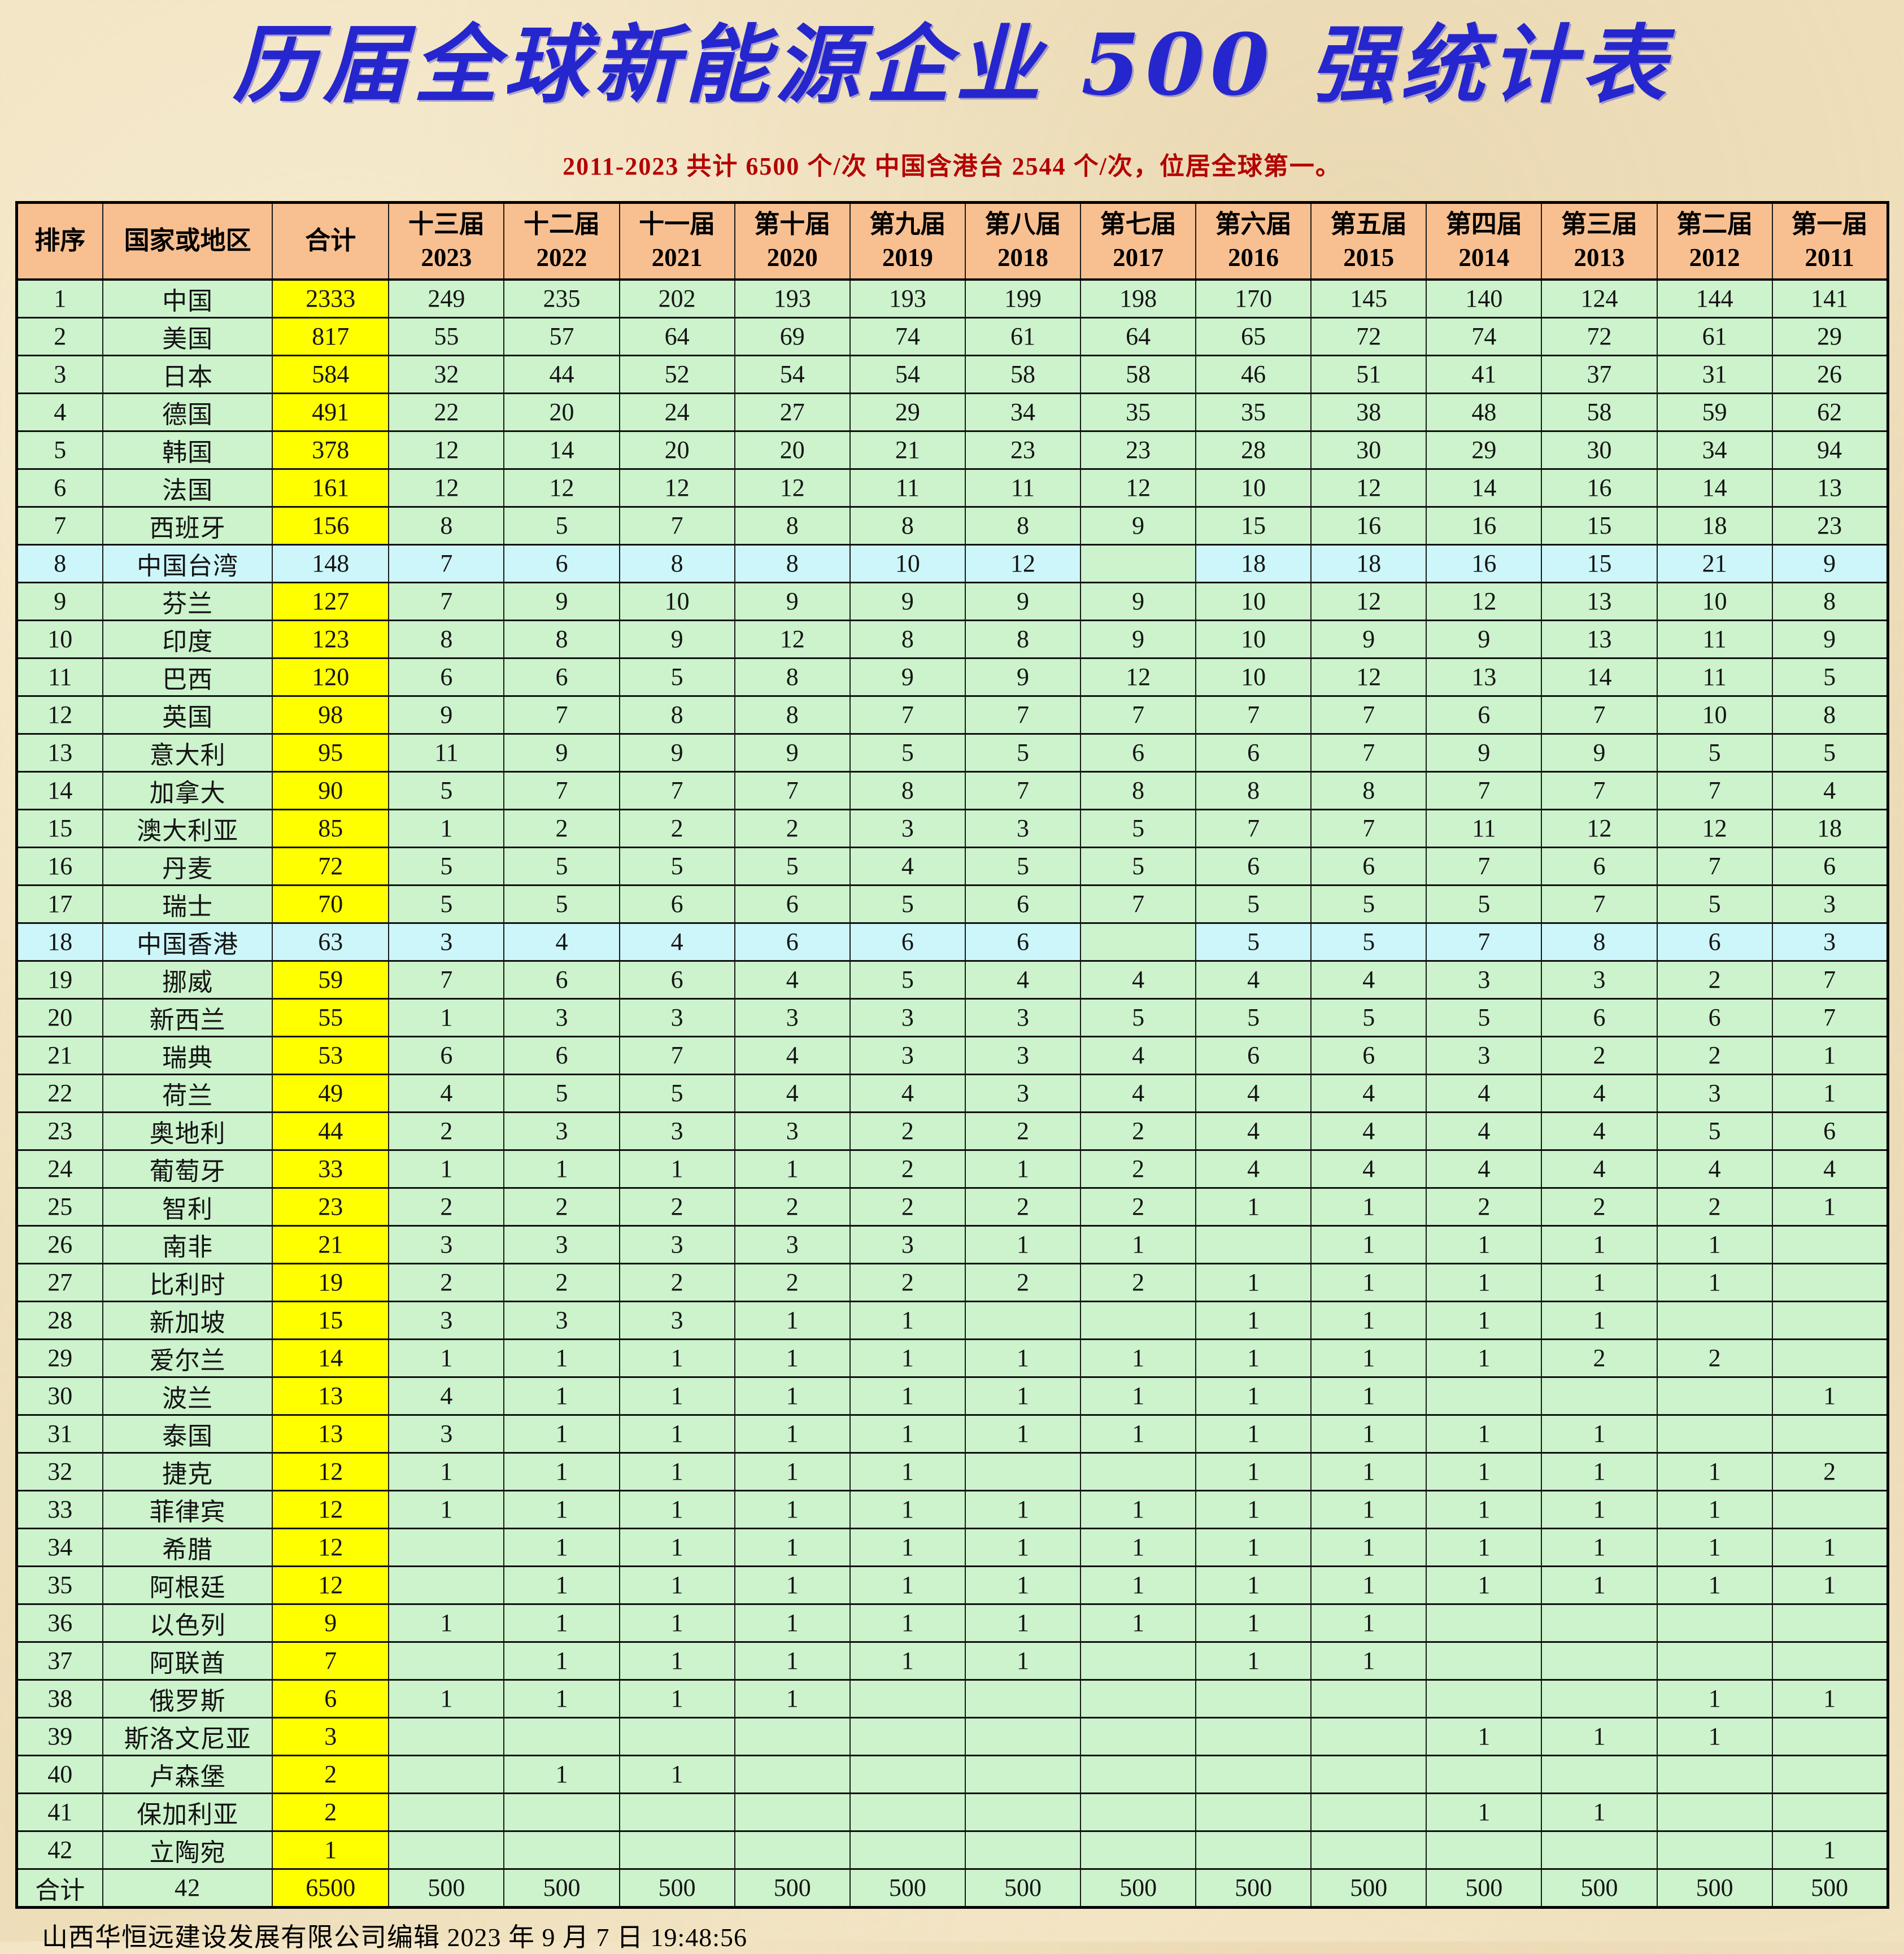 This screenshot has width=1904, height=1954. What do you see at coordinates (187, 1471) in the screenshot?
I see `country-cell: 捷克` at bounding box center [187, 1471].